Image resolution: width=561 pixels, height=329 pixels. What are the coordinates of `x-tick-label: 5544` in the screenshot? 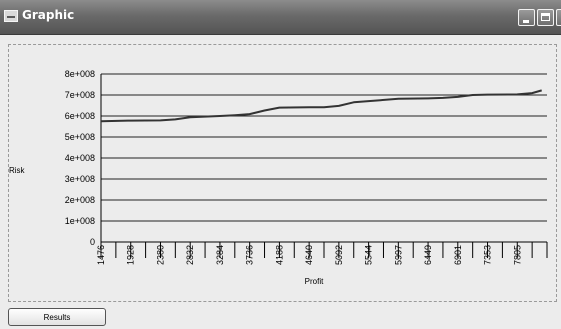 It's located at (369, 255).